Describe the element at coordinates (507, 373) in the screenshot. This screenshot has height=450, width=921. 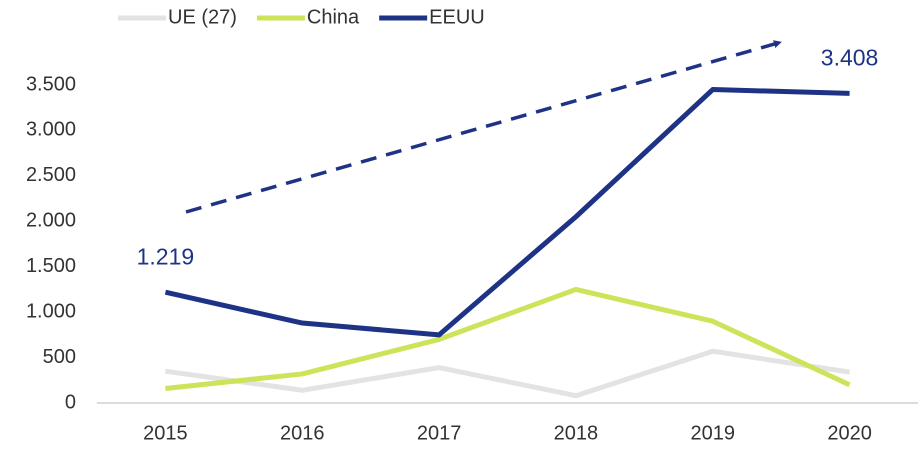
I see `series-line` at that location.